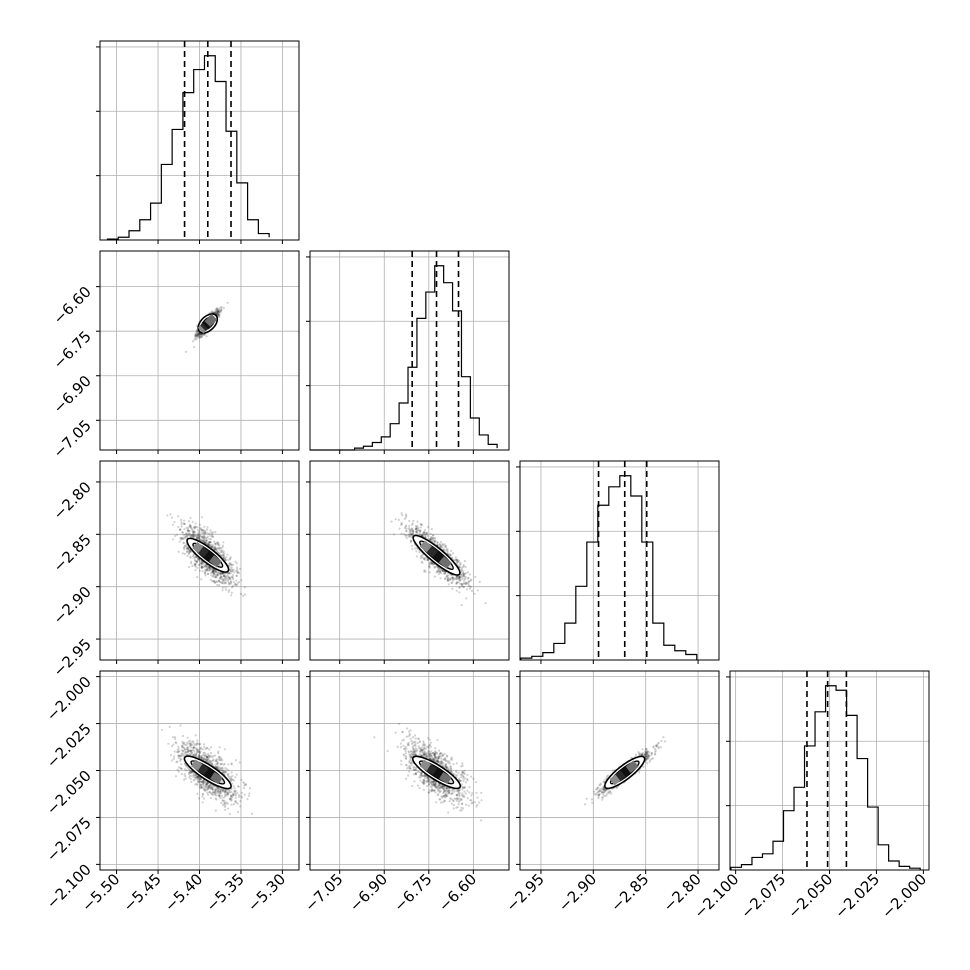  What do you see at coordinates (225, 892) in the screenshot?
I see `x-tick-label: −5.35` at bounding box center [225, 892].